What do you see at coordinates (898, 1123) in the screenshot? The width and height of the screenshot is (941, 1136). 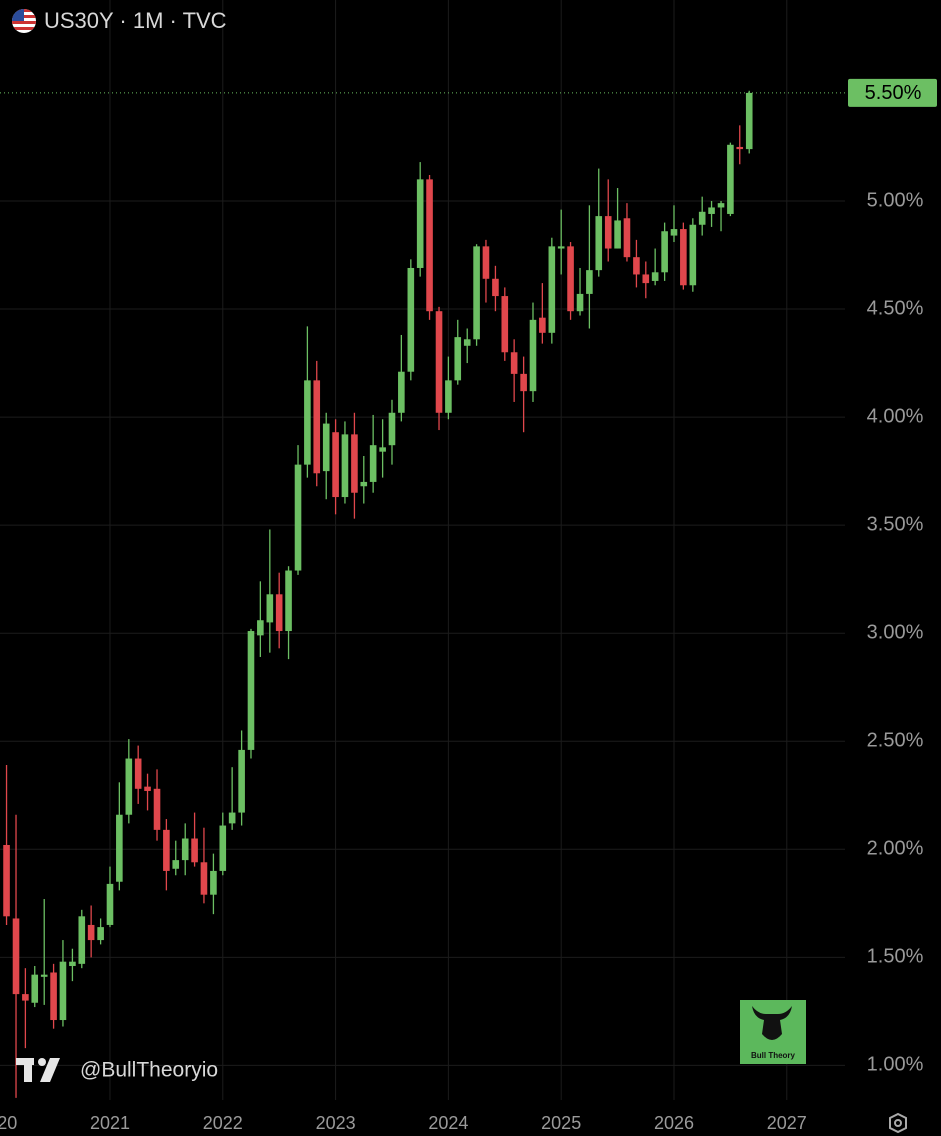 I see `settings-icon` at bounding box center [898, 1123].